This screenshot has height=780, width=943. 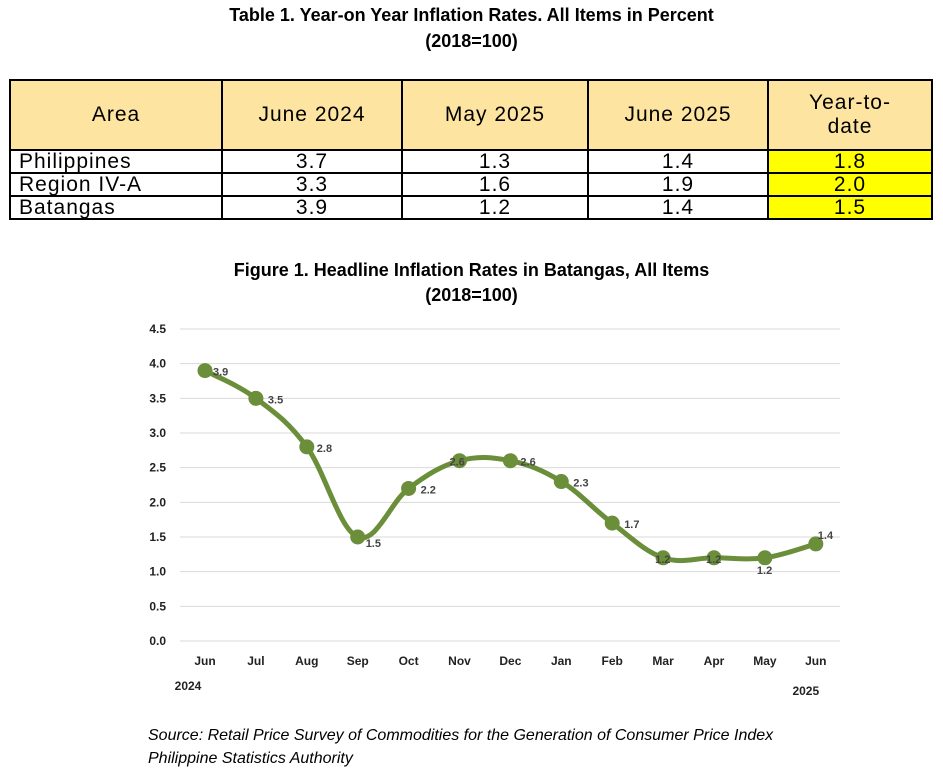 What do you see at coordinates (678, 184) in the screenshot?
I see `row-value: 1.9` at bounding box center [678, 184].